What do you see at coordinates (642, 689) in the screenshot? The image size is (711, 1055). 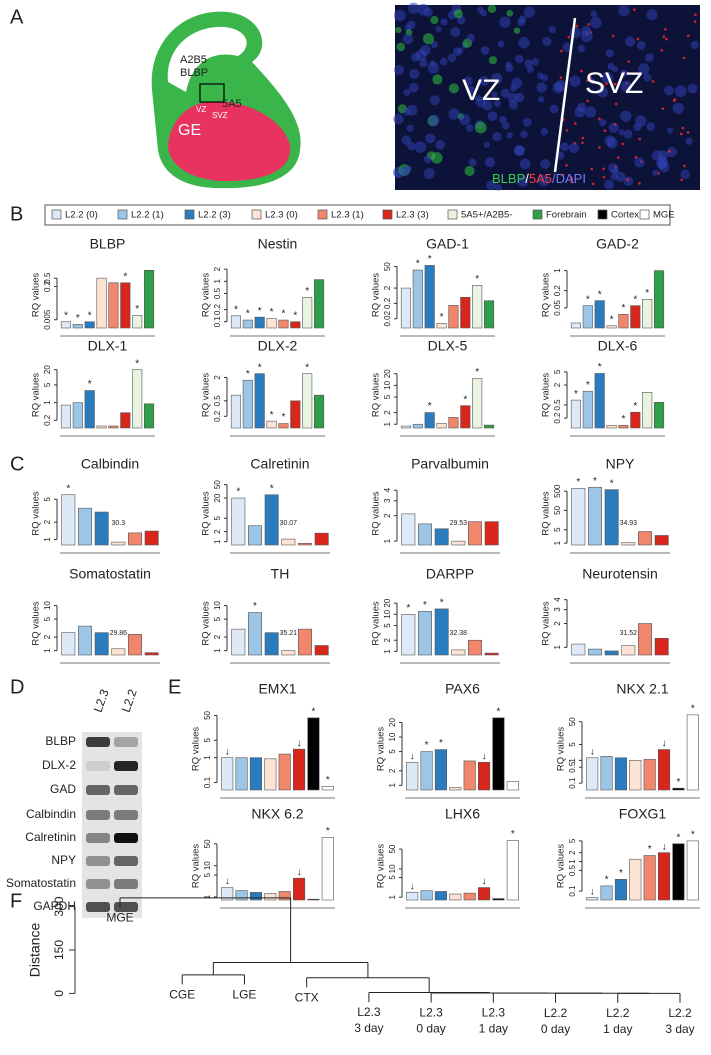 I see `chart-title: NKX 2.1` at bounding box center [642, 689].